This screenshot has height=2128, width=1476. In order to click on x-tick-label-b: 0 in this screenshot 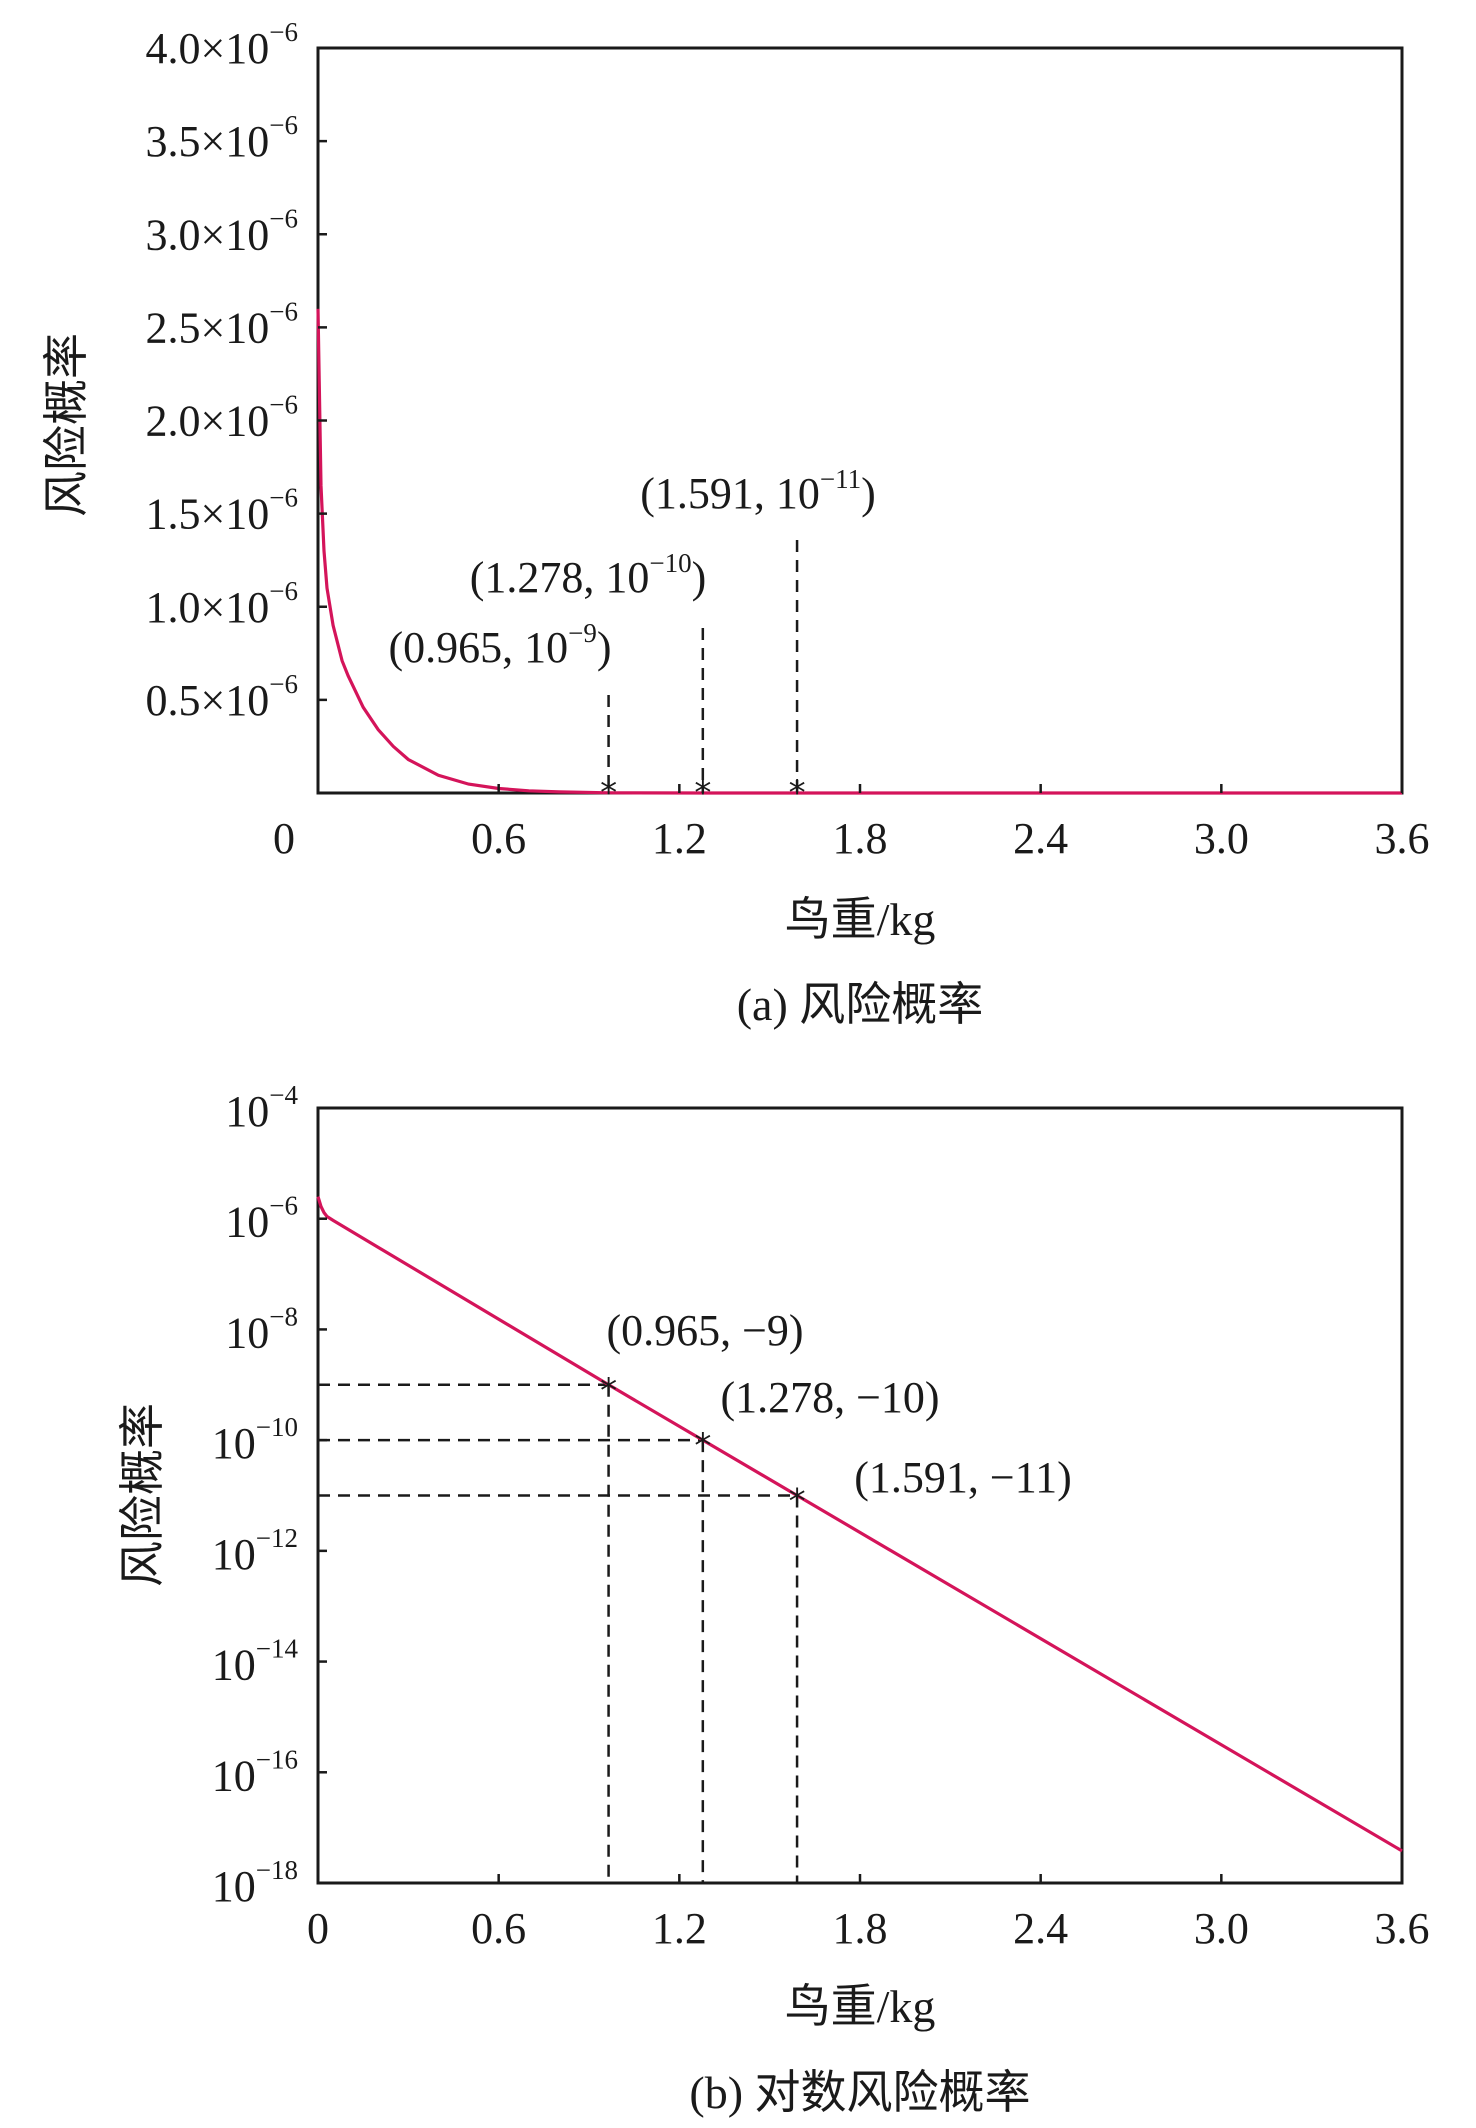, I will do `click(318, 1928)`.